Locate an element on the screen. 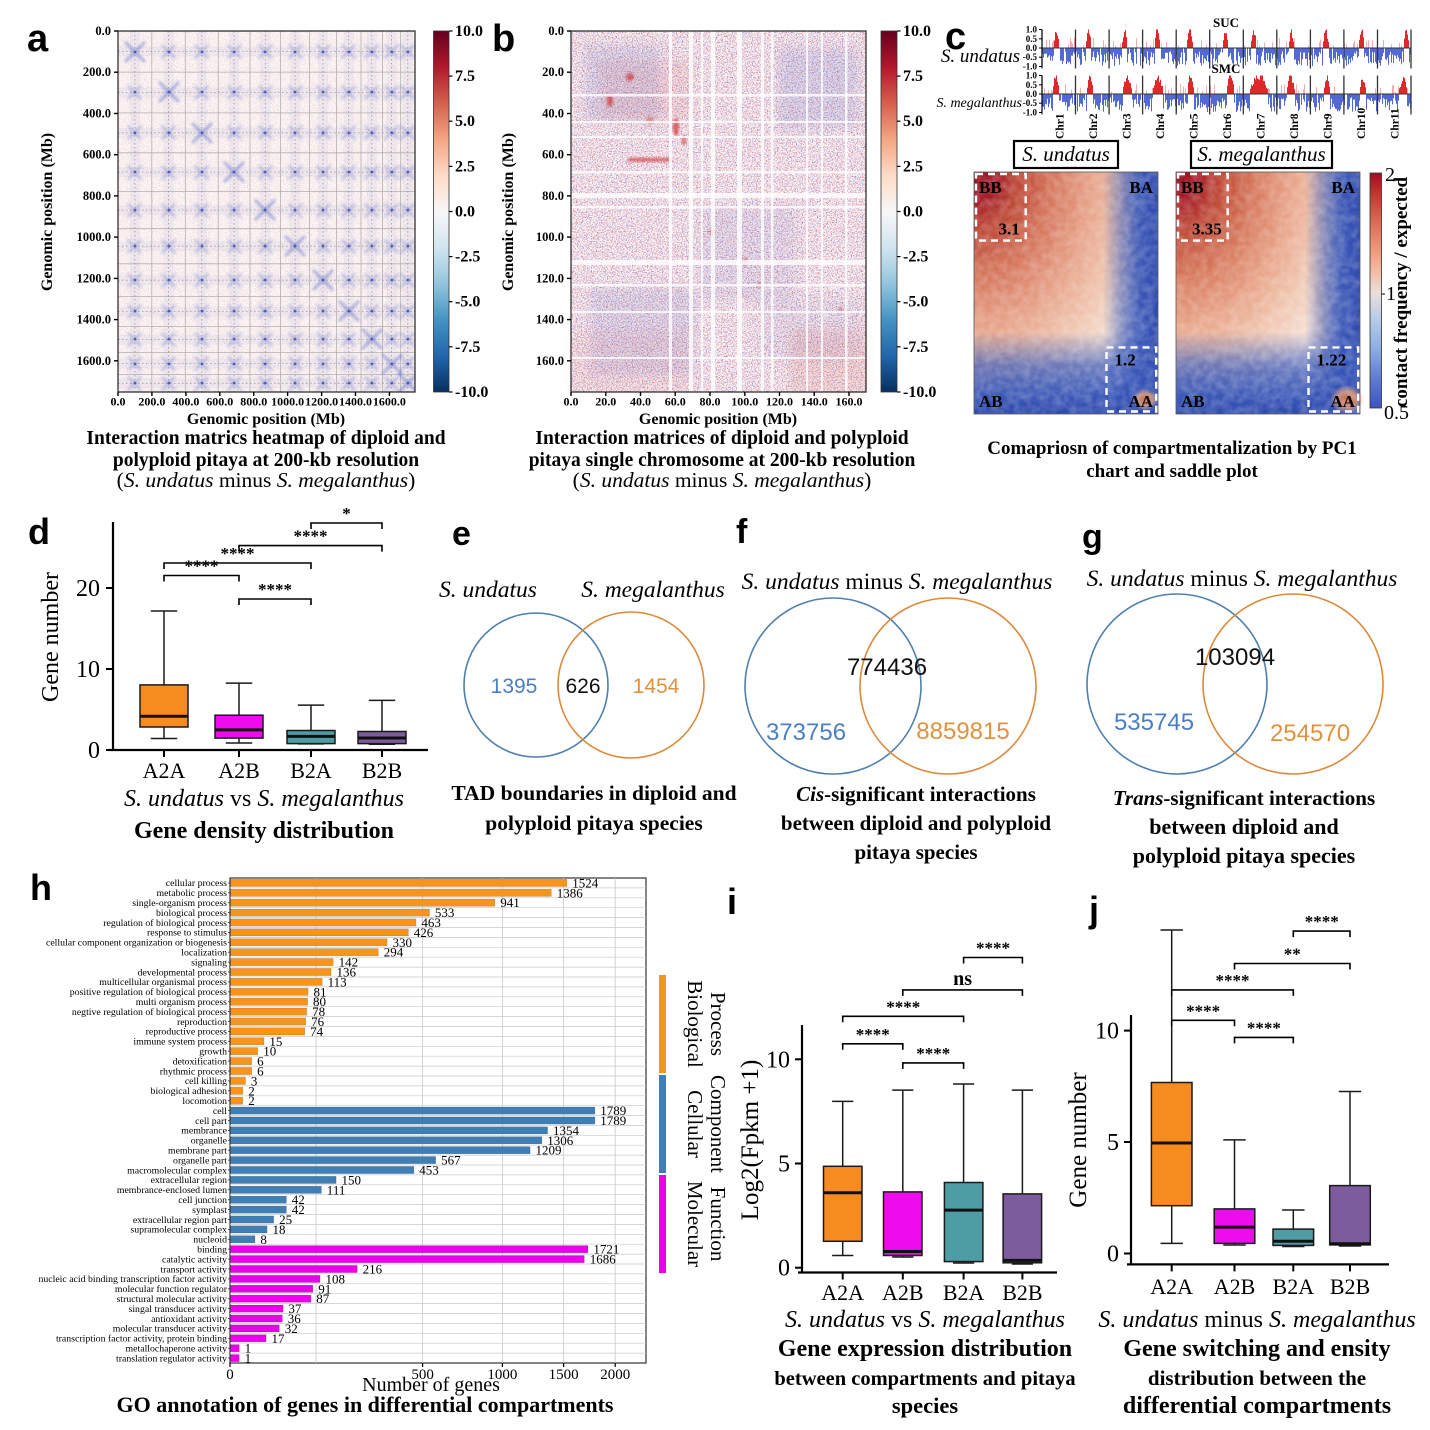 The width and height of the screenshot is (1430, 1430). svg-text: SMC is located at coordinates (1226, 68).